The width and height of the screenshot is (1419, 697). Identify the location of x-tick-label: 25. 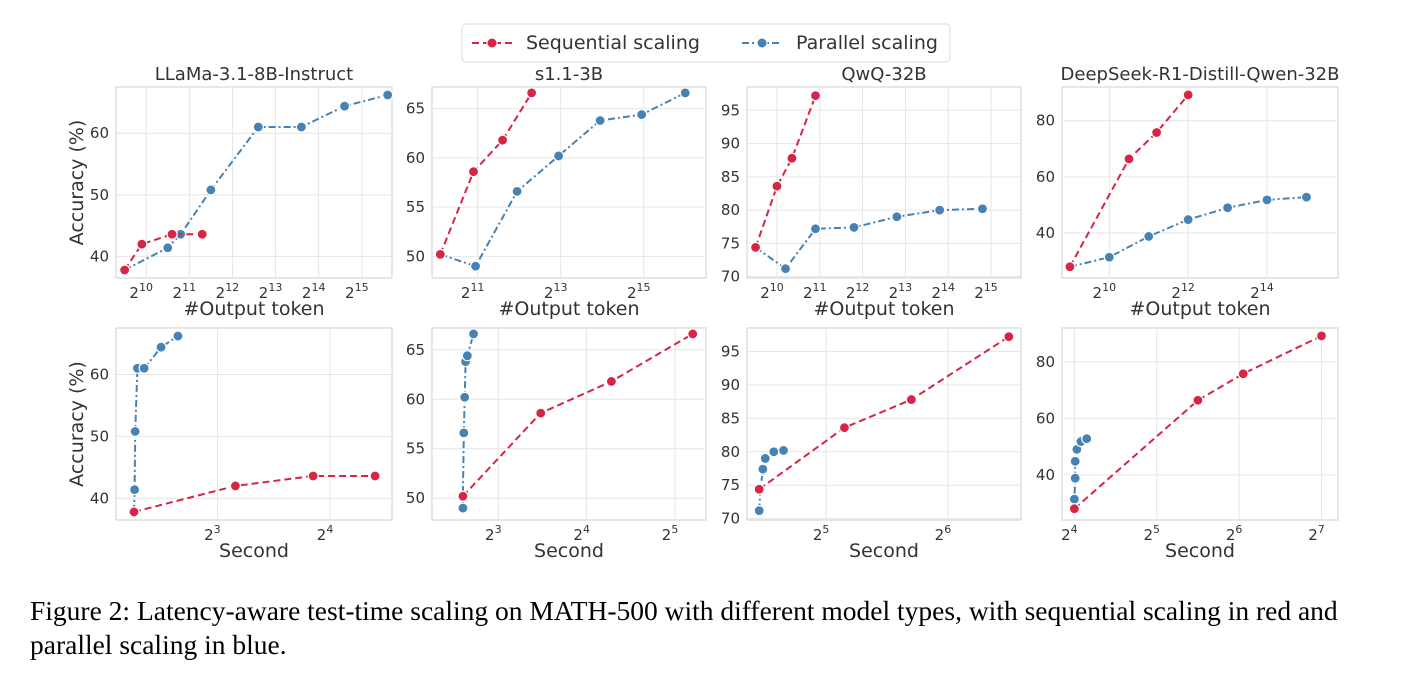
(821, 533).